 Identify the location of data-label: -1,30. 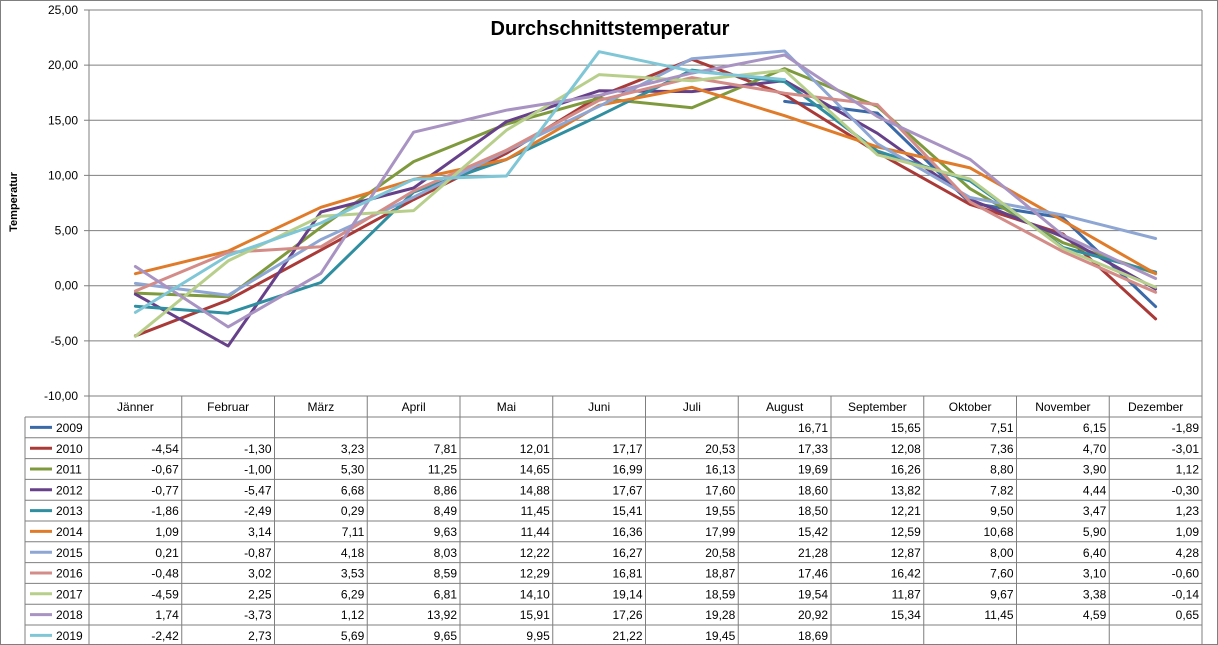
(258, 449).